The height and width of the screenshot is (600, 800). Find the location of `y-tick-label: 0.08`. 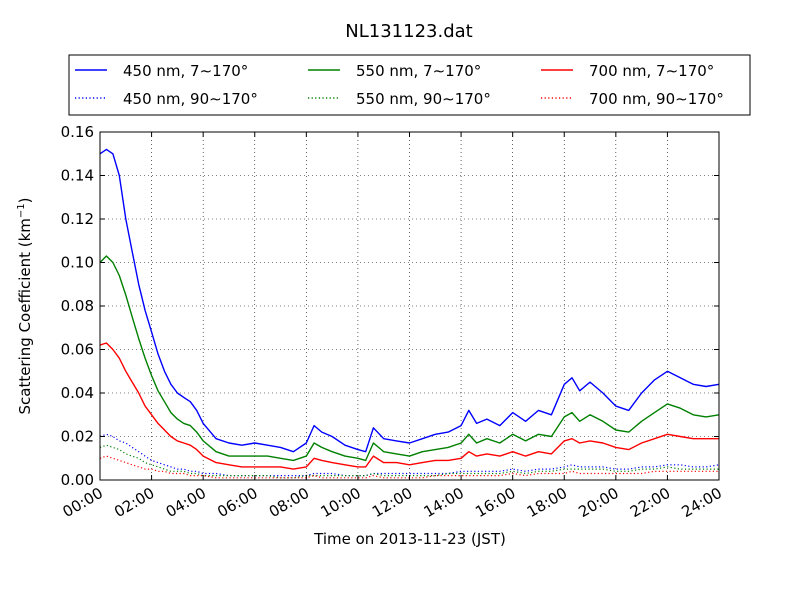

y-tick-label: 0.08 is located at coordinates (77, 306).